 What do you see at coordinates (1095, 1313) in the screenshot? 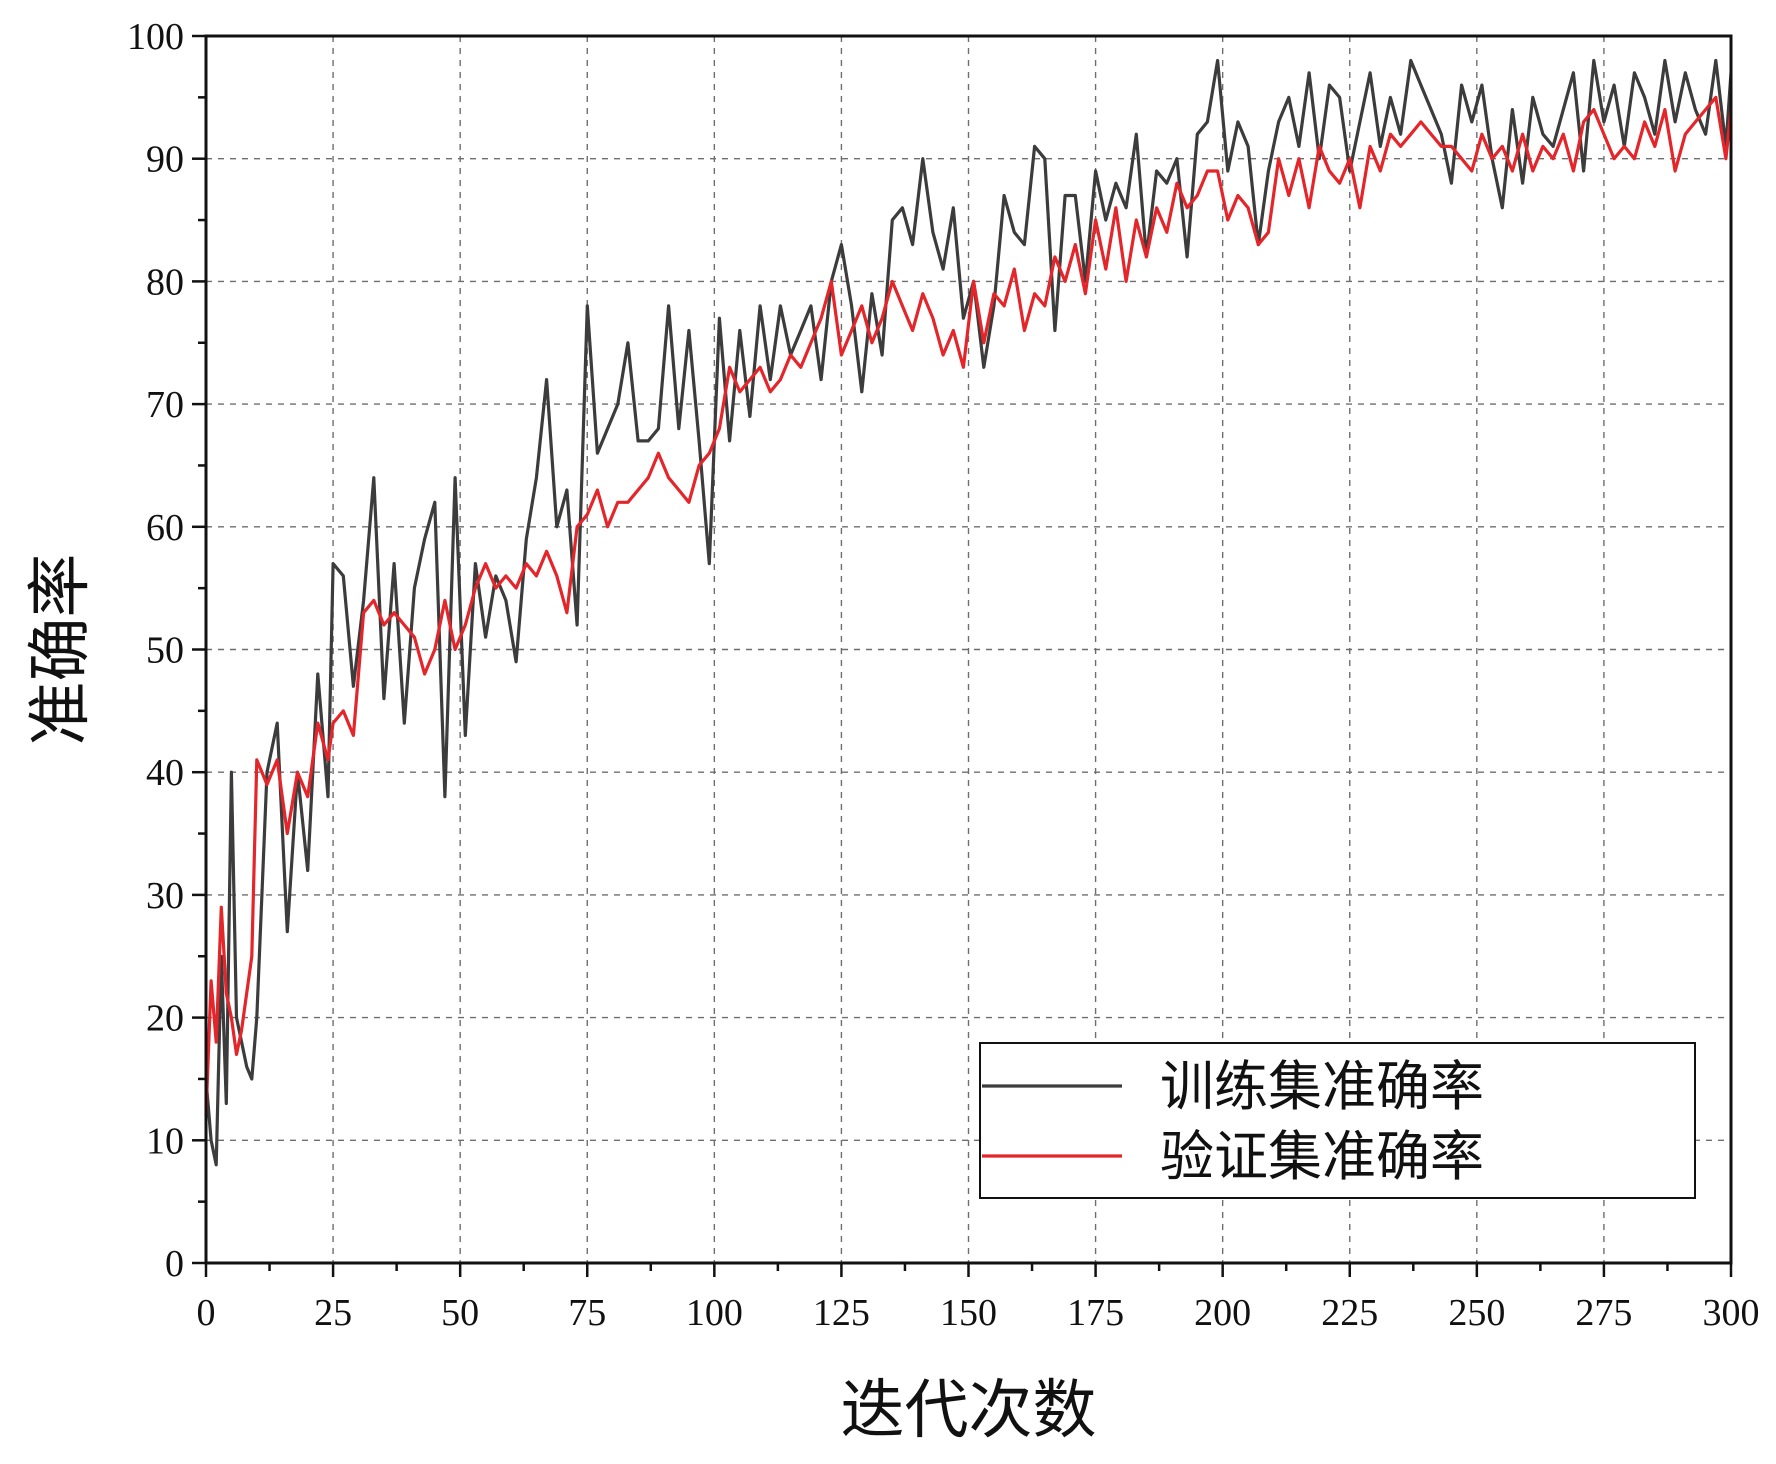
I see `x-tick-label: 175` at bounding box center [1095, 1313].